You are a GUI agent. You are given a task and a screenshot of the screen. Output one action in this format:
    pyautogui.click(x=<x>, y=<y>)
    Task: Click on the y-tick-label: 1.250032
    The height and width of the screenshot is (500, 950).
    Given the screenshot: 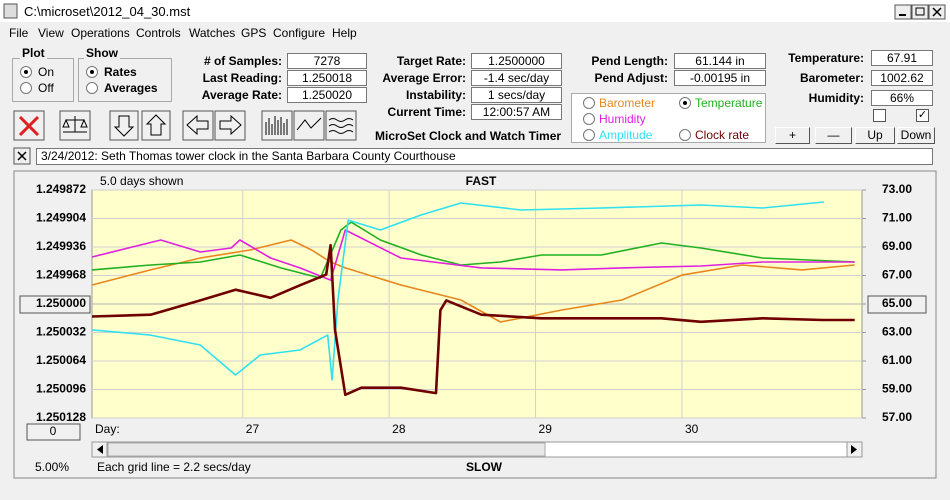 What is the action you would take?
    pyautogui.click(x=61, y=332)
    